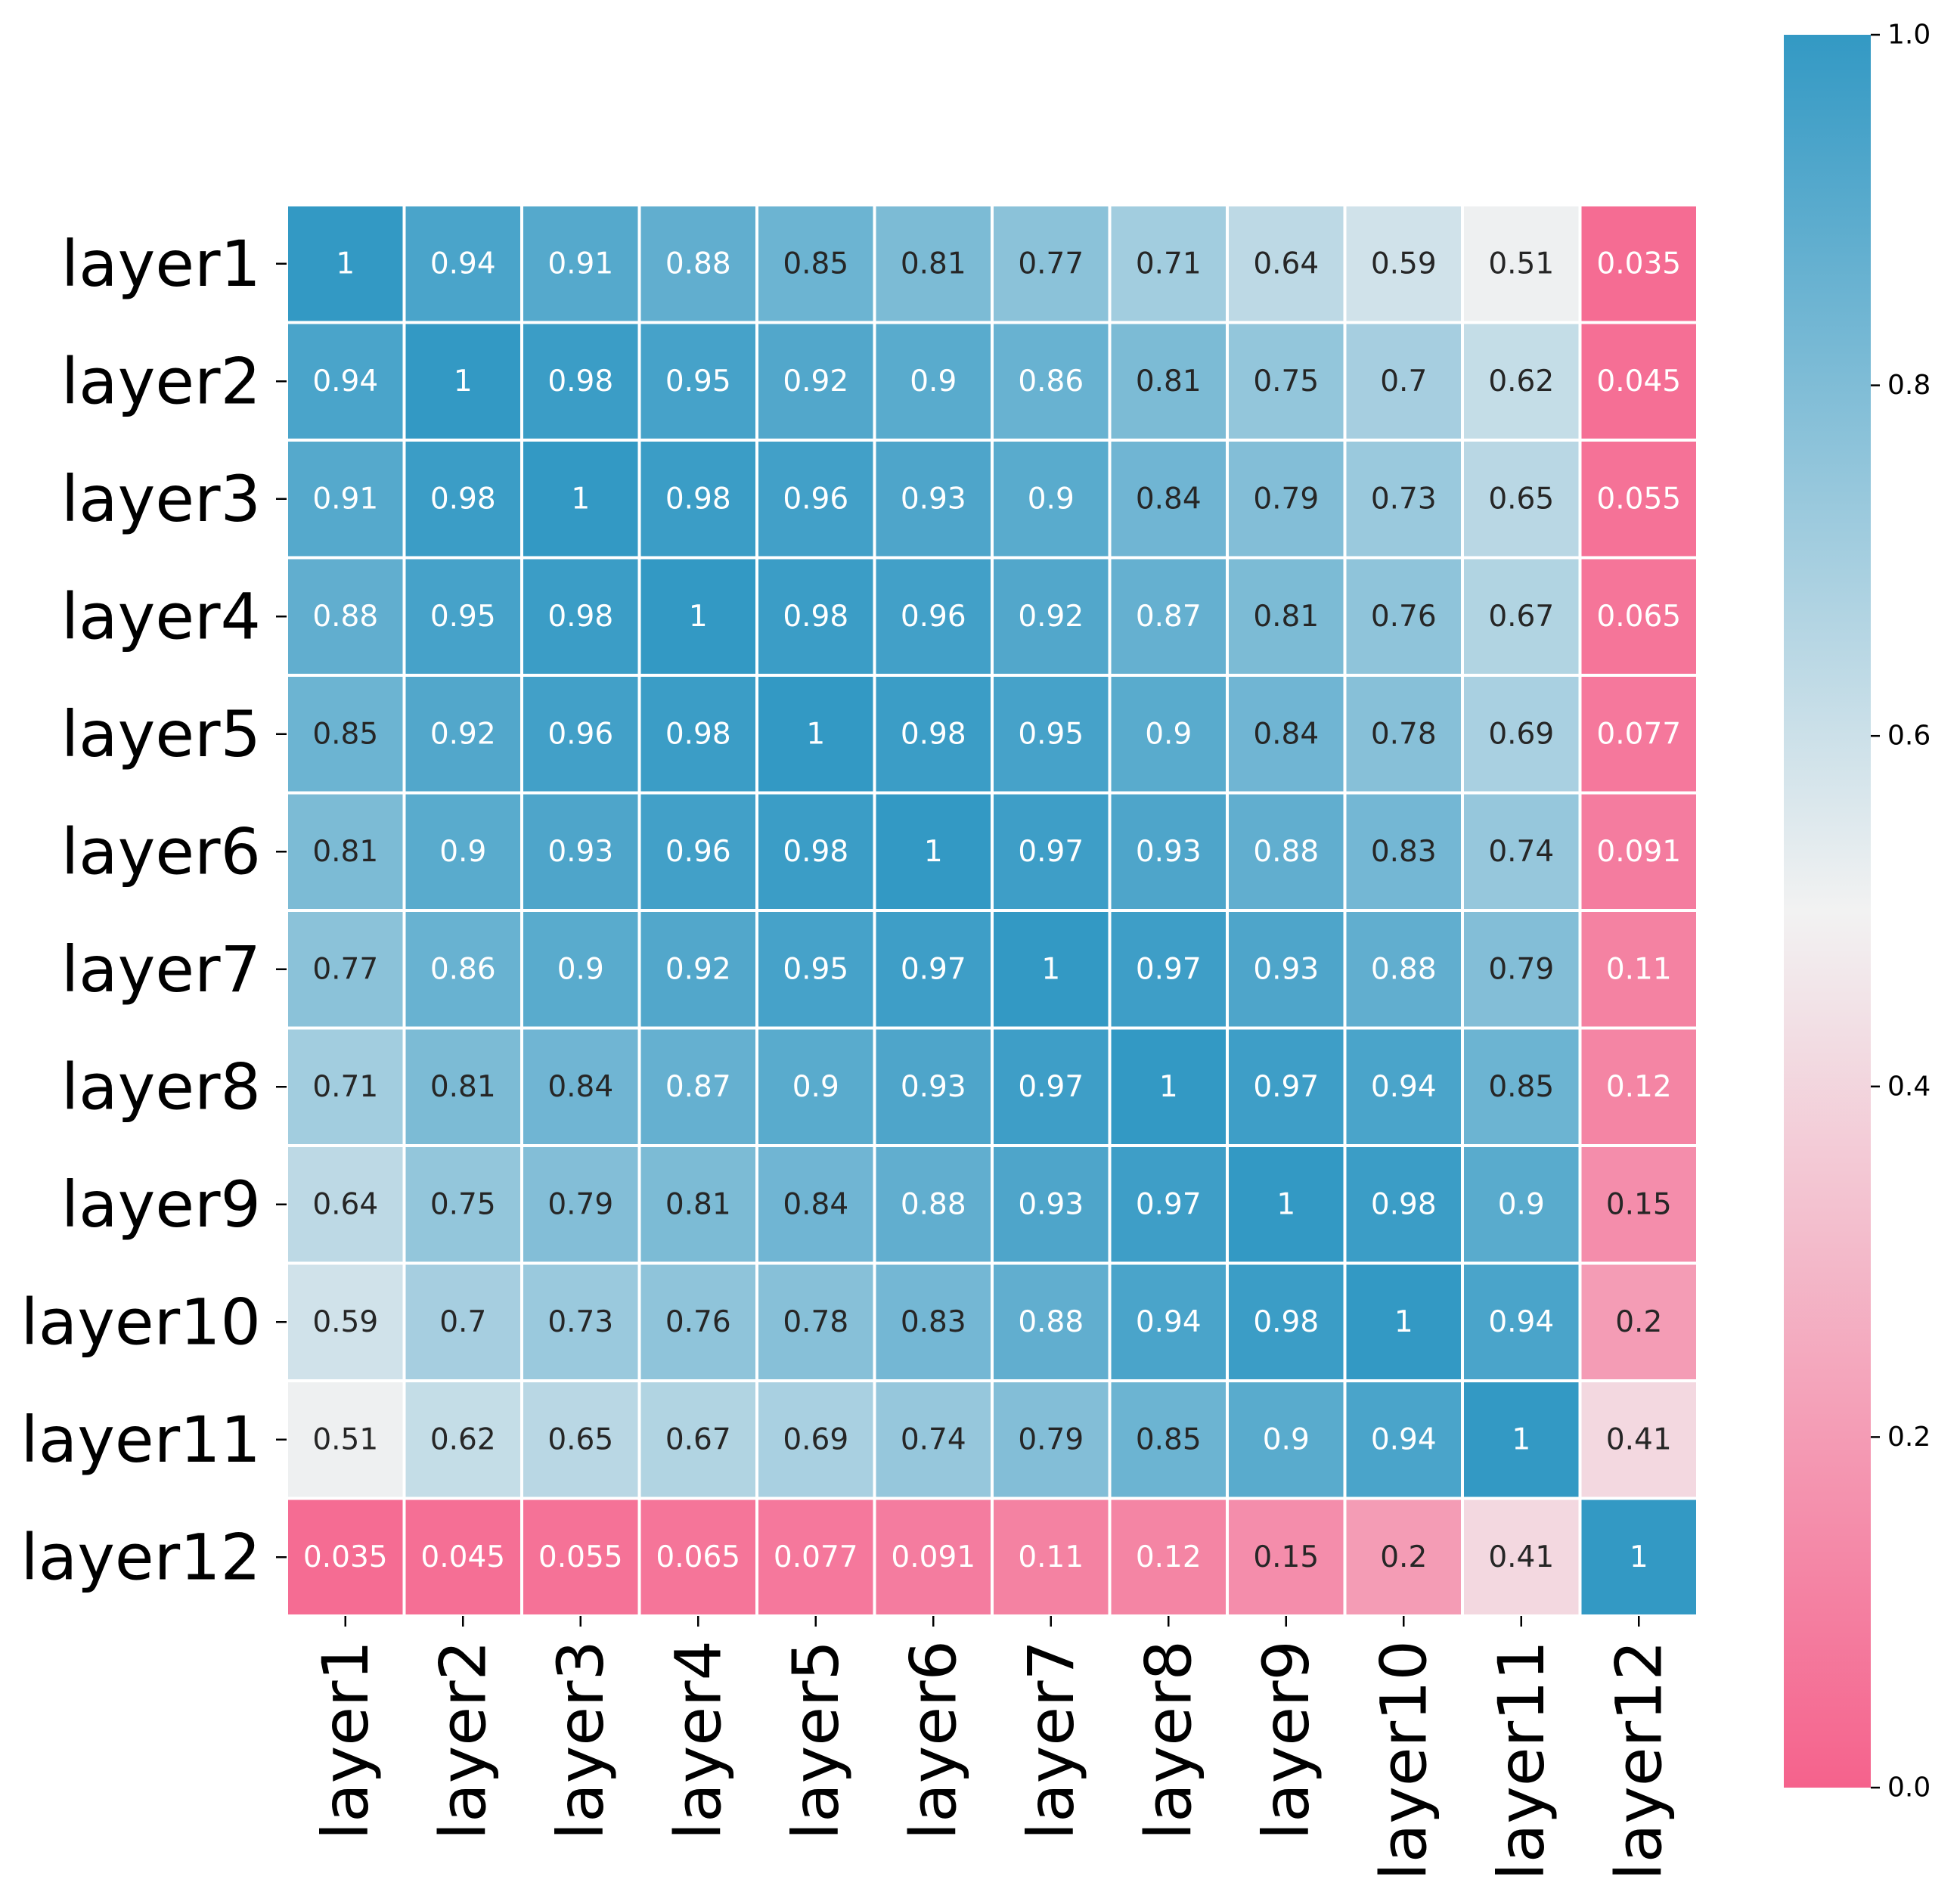 Image resolution: width=1960 pixels, height=1895 pixels. Describe the element at coordinates (1051, 382) in the screenshot. I see `cell-value-label: 0.86` at that location.